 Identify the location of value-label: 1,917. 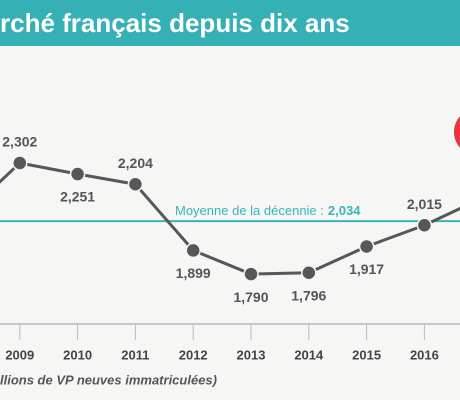
(366, 269).